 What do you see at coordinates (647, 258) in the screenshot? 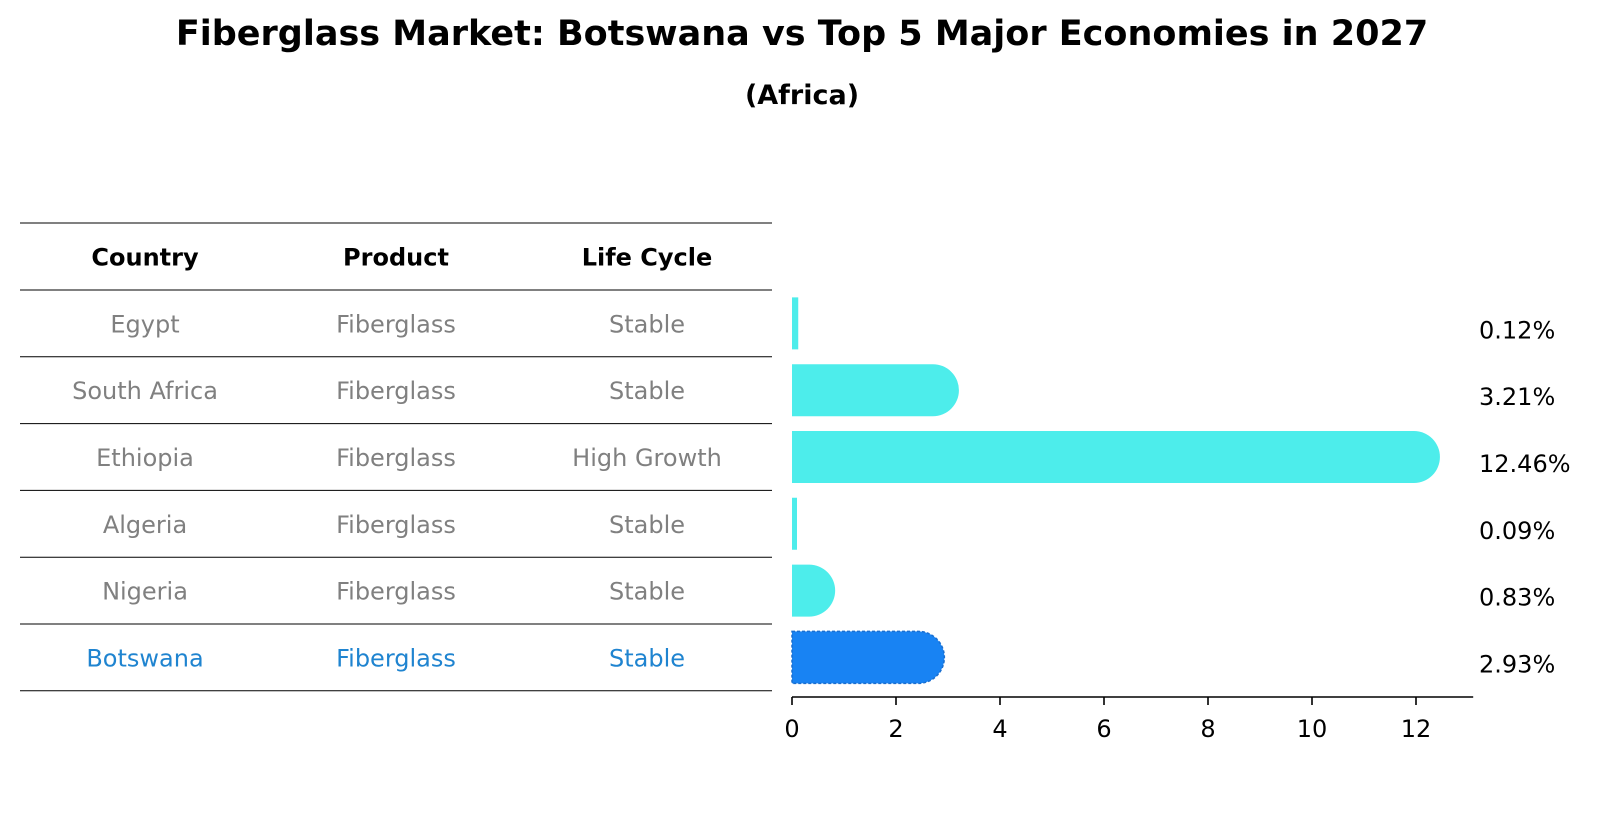
I see `table-header-life-cycle: Life Cycle` at bounding box center [647, 258].